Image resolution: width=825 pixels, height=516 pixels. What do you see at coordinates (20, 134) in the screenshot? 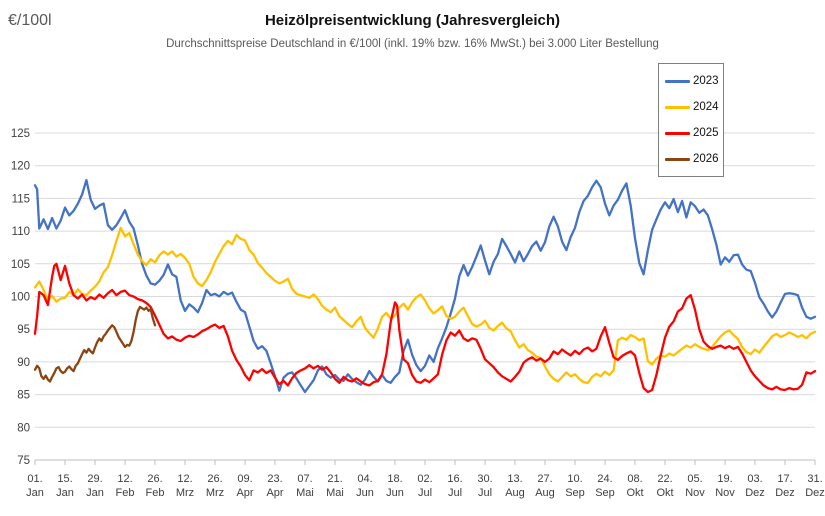
I see `y-tick-label: 125` at bounding box center [20, 134].